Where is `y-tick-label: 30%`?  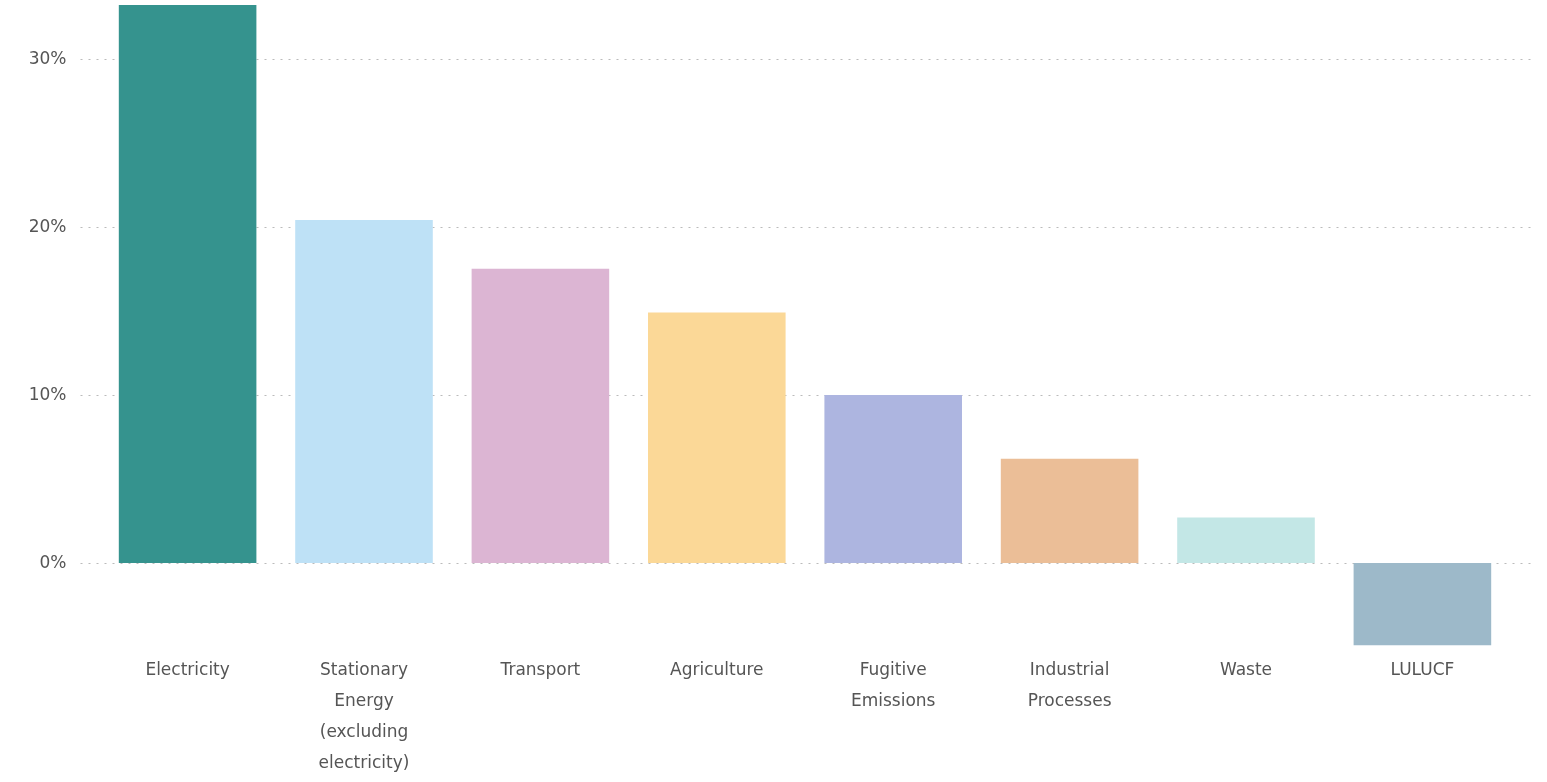 y-tick-label: 30% is located at coordinates (47, 58).